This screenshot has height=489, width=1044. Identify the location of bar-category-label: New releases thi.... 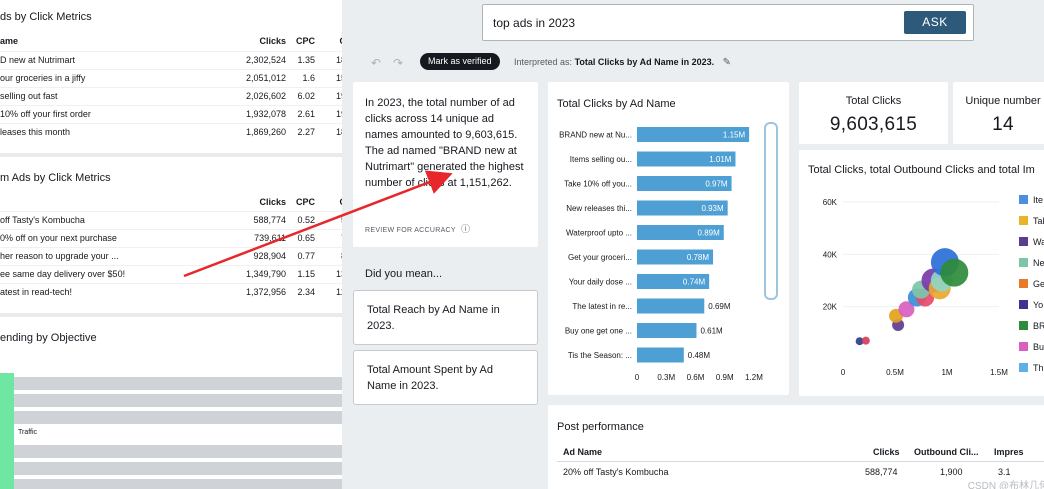
(599, 208).